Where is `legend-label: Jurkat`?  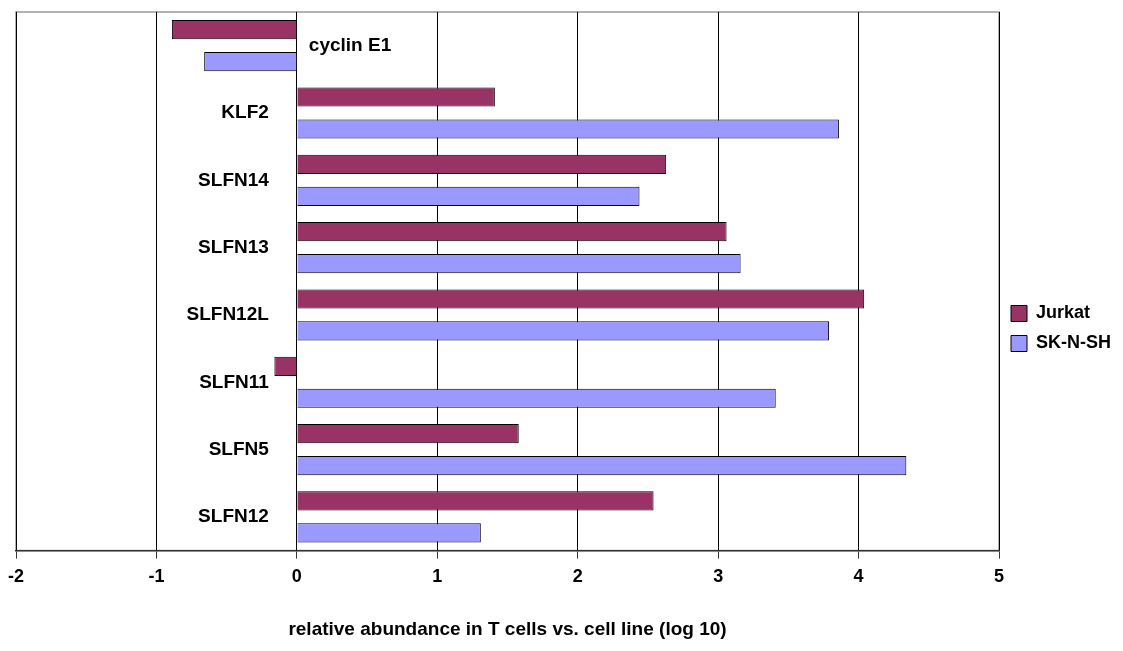 legend-label: Jurkat is located at coordinates (1063, 312).